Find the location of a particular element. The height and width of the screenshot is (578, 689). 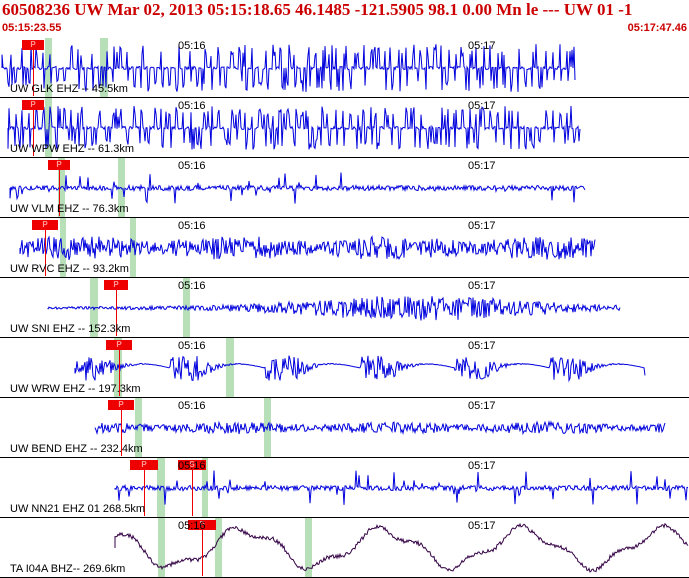

phase-pick-marker: S is located at coordinates (192, 465).